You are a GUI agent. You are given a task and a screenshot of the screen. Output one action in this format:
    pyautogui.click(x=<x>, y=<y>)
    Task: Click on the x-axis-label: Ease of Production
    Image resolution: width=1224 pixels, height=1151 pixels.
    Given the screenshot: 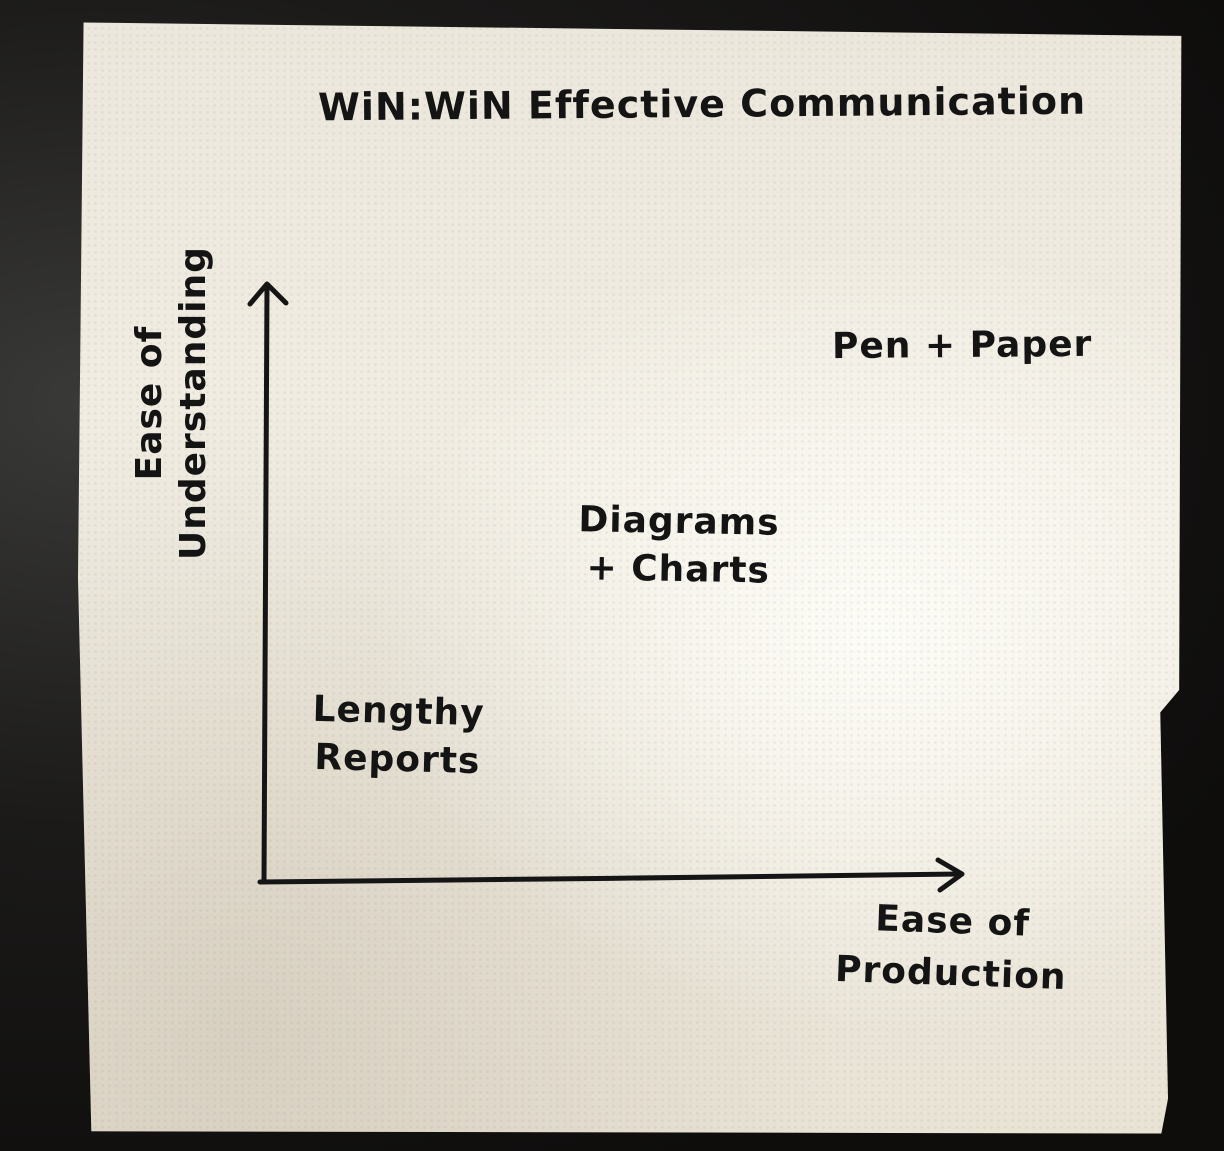 What is the action you would take?
    pyautogui.click(x=951, y=948)
    